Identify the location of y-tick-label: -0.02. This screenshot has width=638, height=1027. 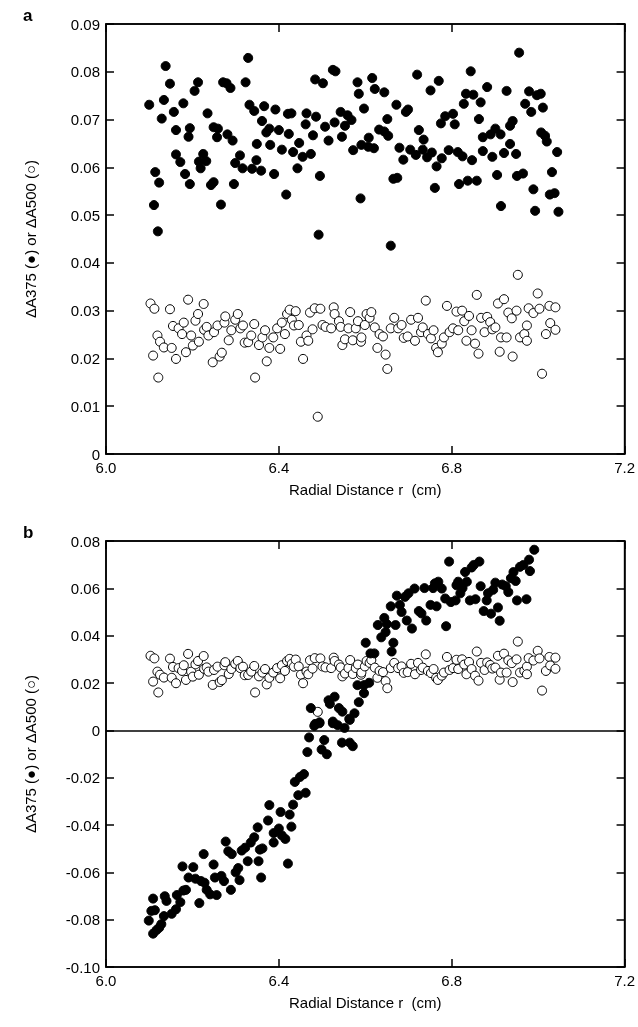
(82, 778).